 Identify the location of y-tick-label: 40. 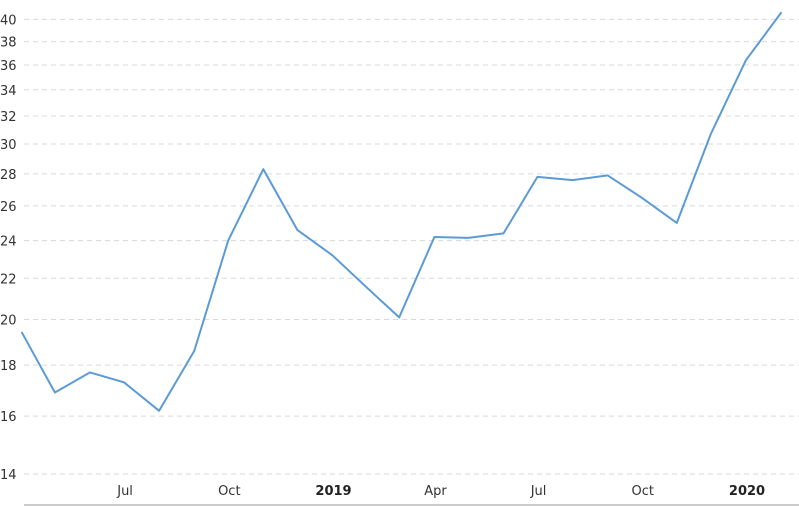
(8, 20).